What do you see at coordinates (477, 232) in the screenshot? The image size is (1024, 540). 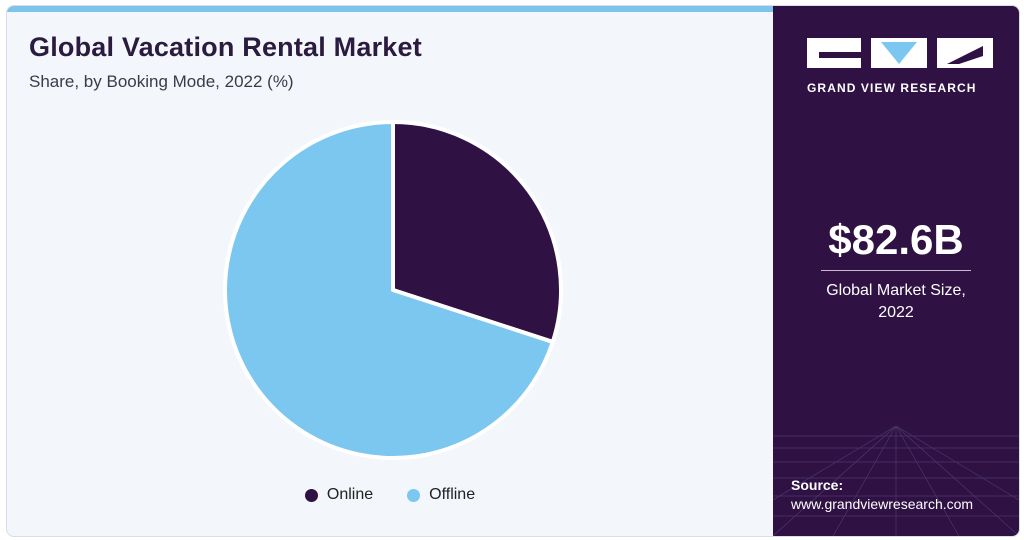 I see `pie-slice-online` at bounding box center [477, 232].